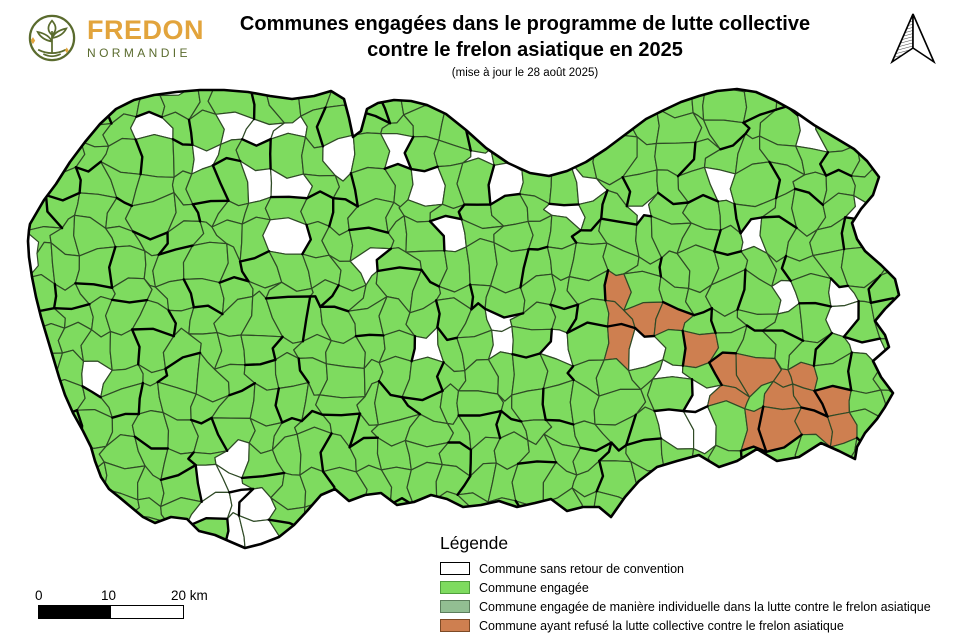 Image resolution: width=970 pixels, height=637 pixels. What do you see at coordinates (455, 568) in the screenshot?
I see `legend-swatch-no-return` at bounding box center [455, 568].